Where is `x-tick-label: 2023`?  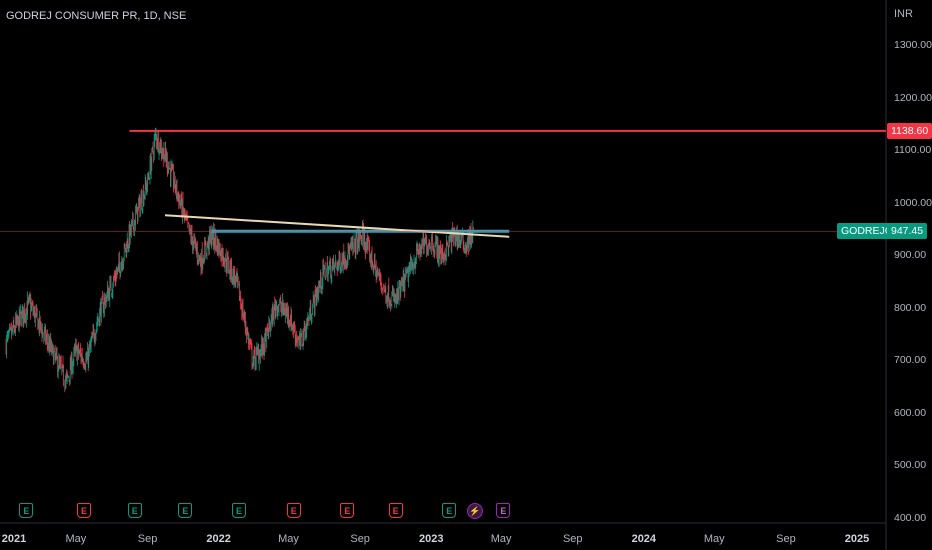
x-tick-label: 2023 is located at coordinates (431, 539).